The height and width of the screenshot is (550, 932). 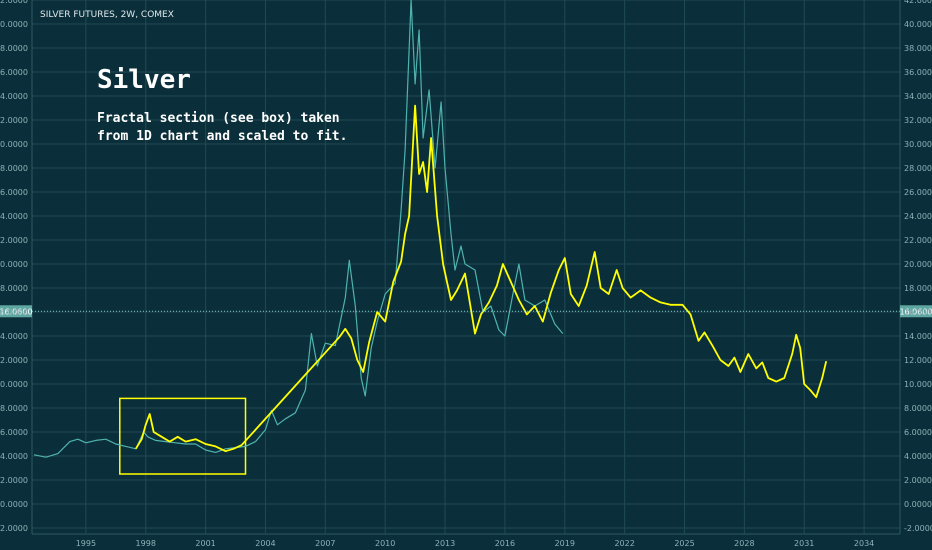 What do you see at coordinates (864, 543) in the screenshot?
I see `x-tick-label: 2034` at bounding box center [864, 543].